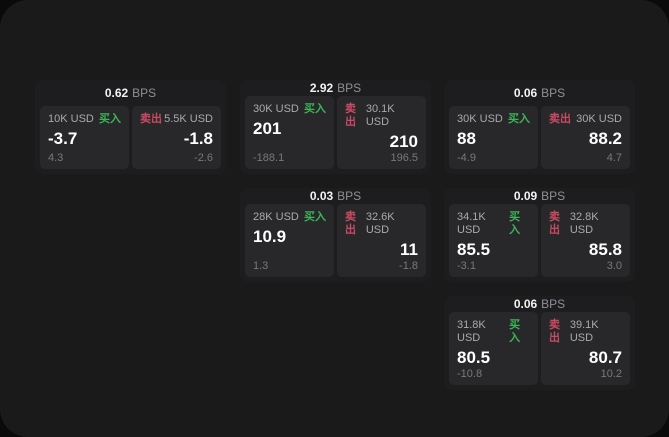 The height and width of the screenshot is (437, 669). I want to click on sell-panel: 卖出 30K USD 88.2 4.7, so click(585, 137).